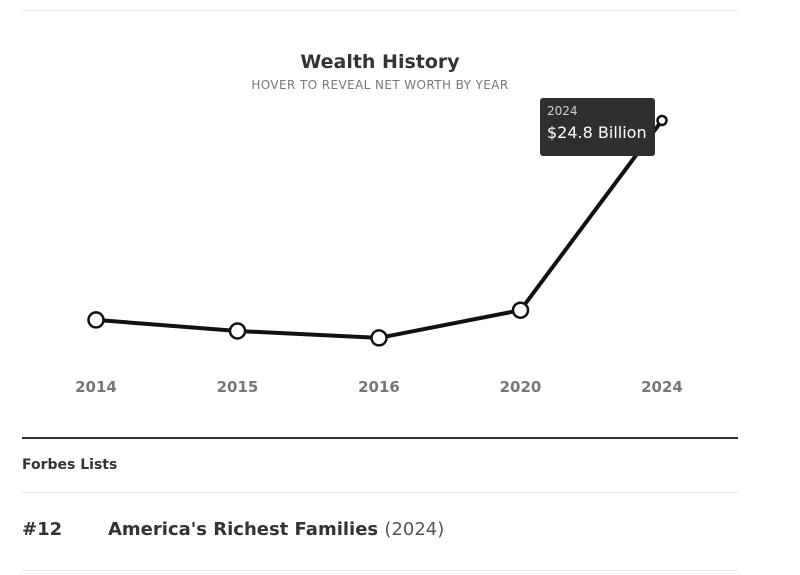 This screenshot has height=575, width=800. What do you see at coordinates (520, 310) in the screenshot?
I see `data-point-2020` at bounding box center [520, 310].